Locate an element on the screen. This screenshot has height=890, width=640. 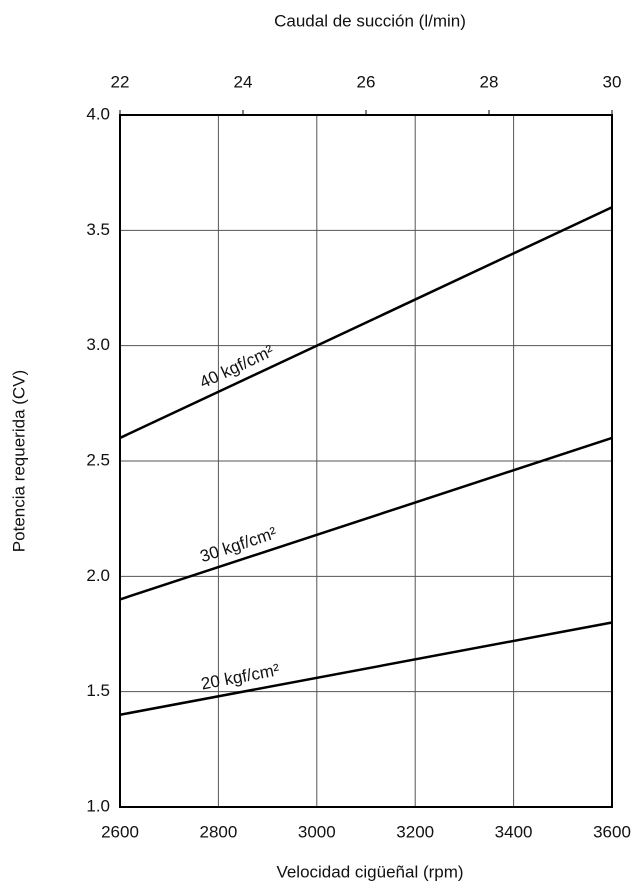
x-tick-label: 2800 is located at coordinates (218, 831).